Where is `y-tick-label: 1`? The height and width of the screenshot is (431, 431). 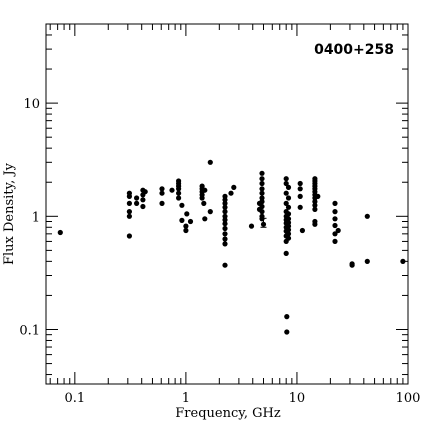
y-tick-label: 1 is located at coordinates (36, 217).